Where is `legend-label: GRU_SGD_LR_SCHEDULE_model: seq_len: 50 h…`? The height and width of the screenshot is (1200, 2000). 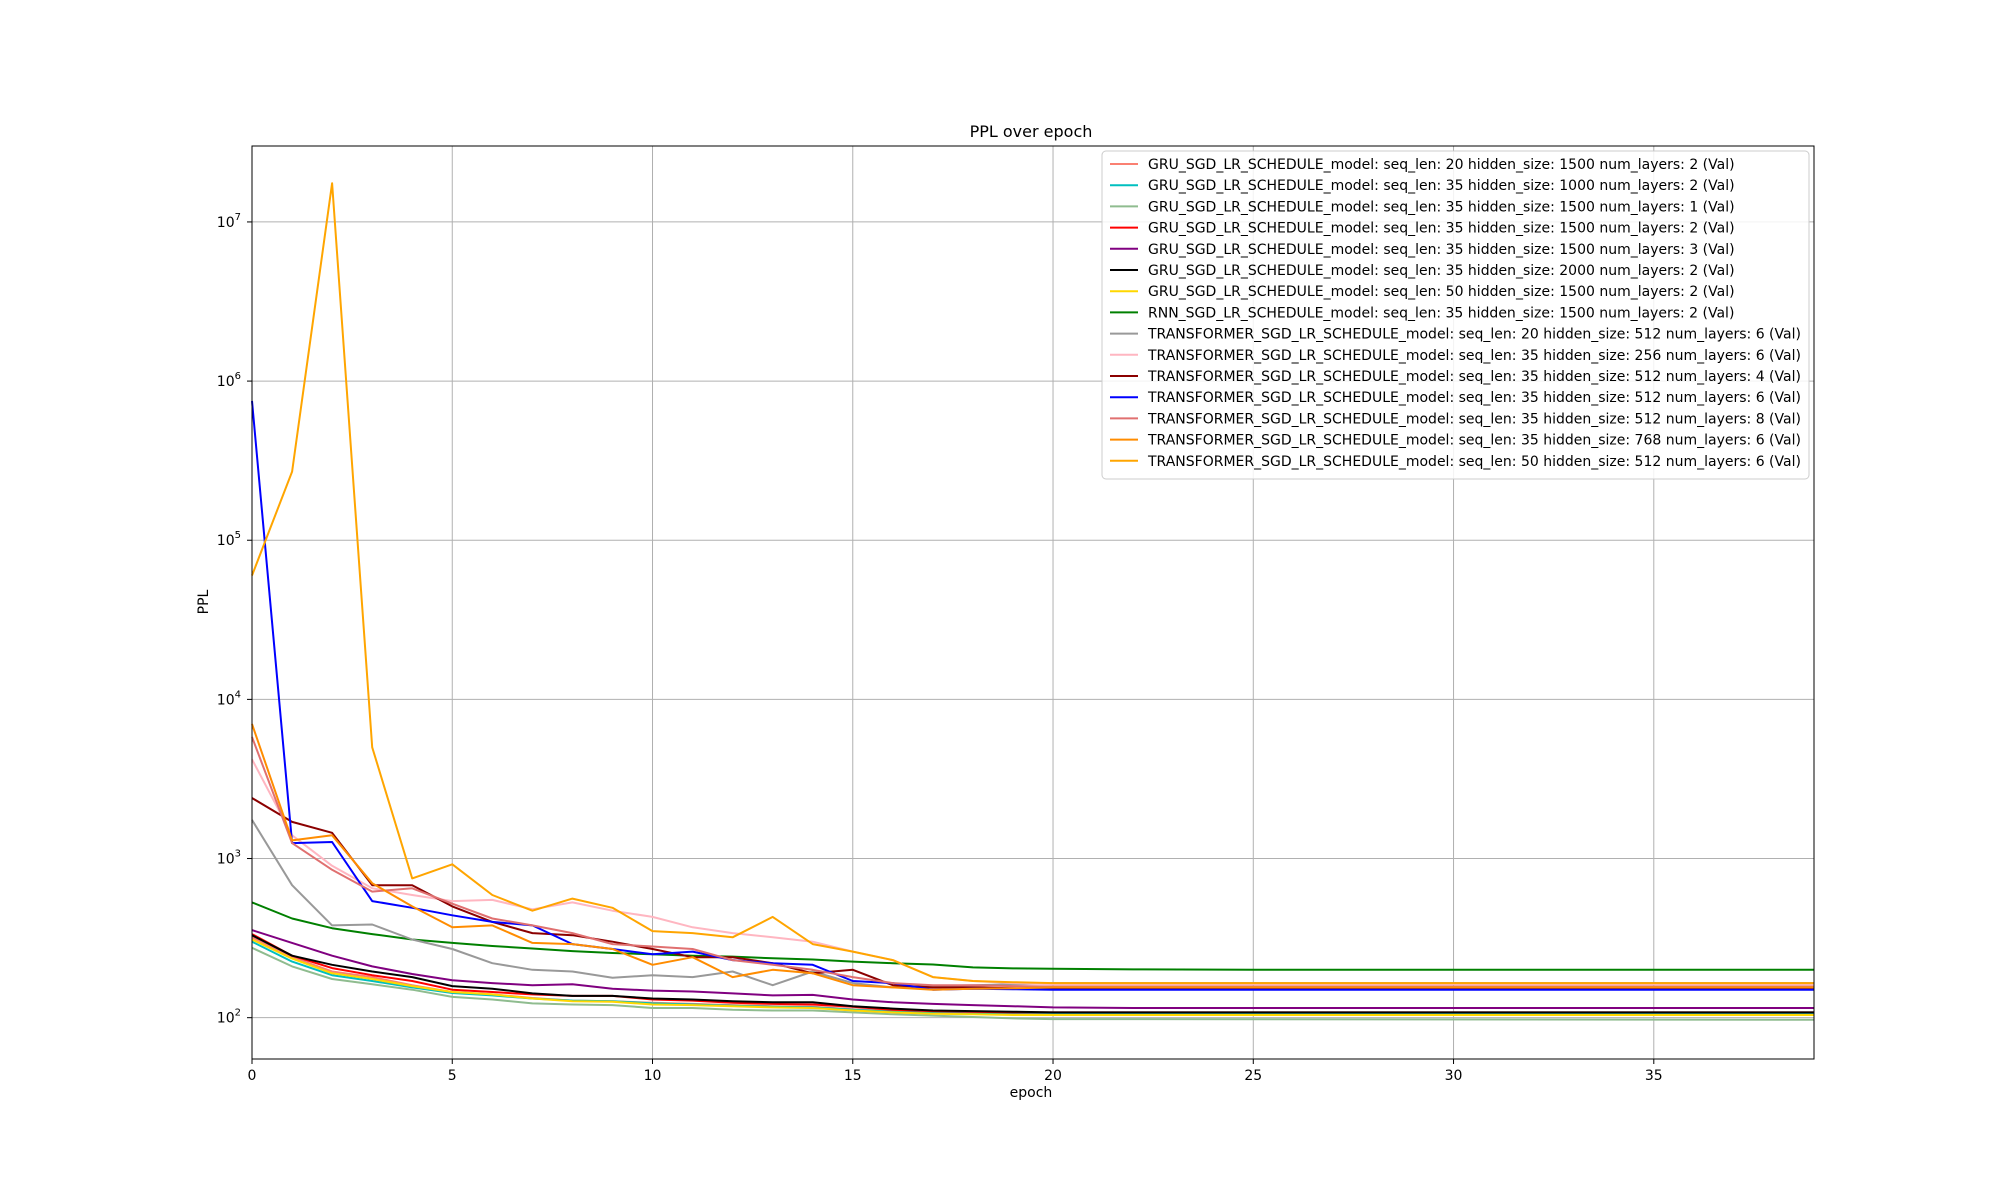 legend-label: GRU_SGD_LR_SCHEDULE_model: seq_len: 50 h… is located at coordinates (1441, 292).